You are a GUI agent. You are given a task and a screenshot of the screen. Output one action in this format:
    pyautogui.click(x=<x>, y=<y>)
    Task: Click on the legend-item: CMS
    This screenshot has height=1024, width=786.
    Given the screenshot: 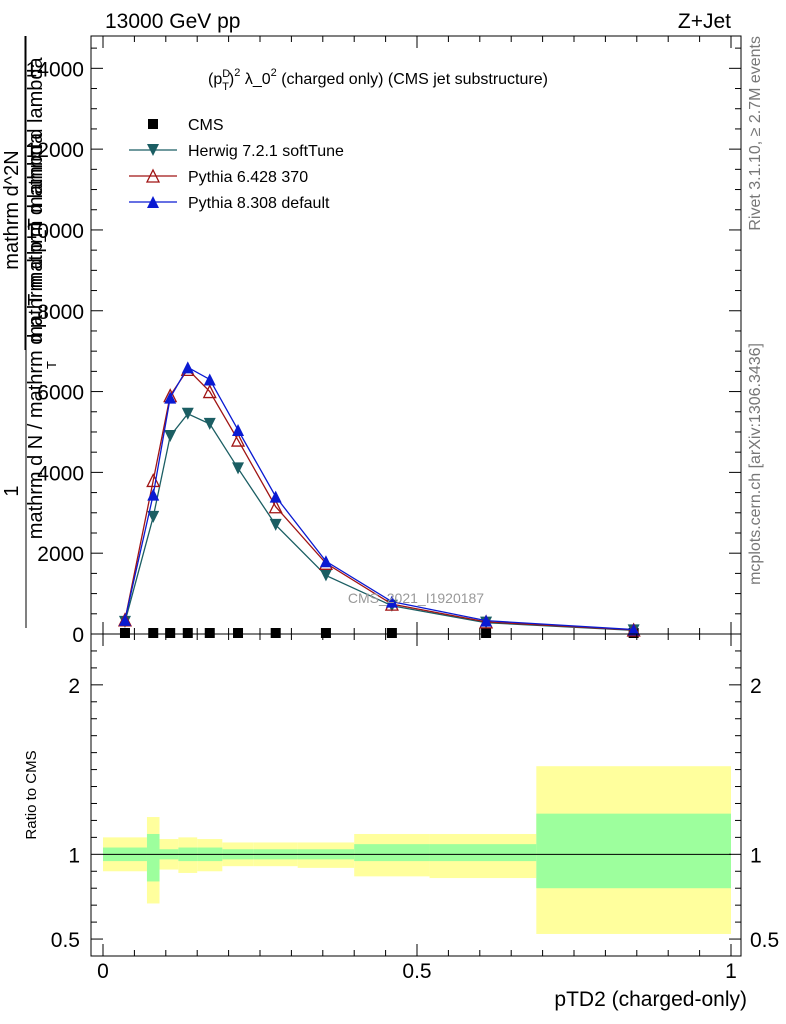 What is the action you would take?
    pyautogui.click(x=186, y=125)
    